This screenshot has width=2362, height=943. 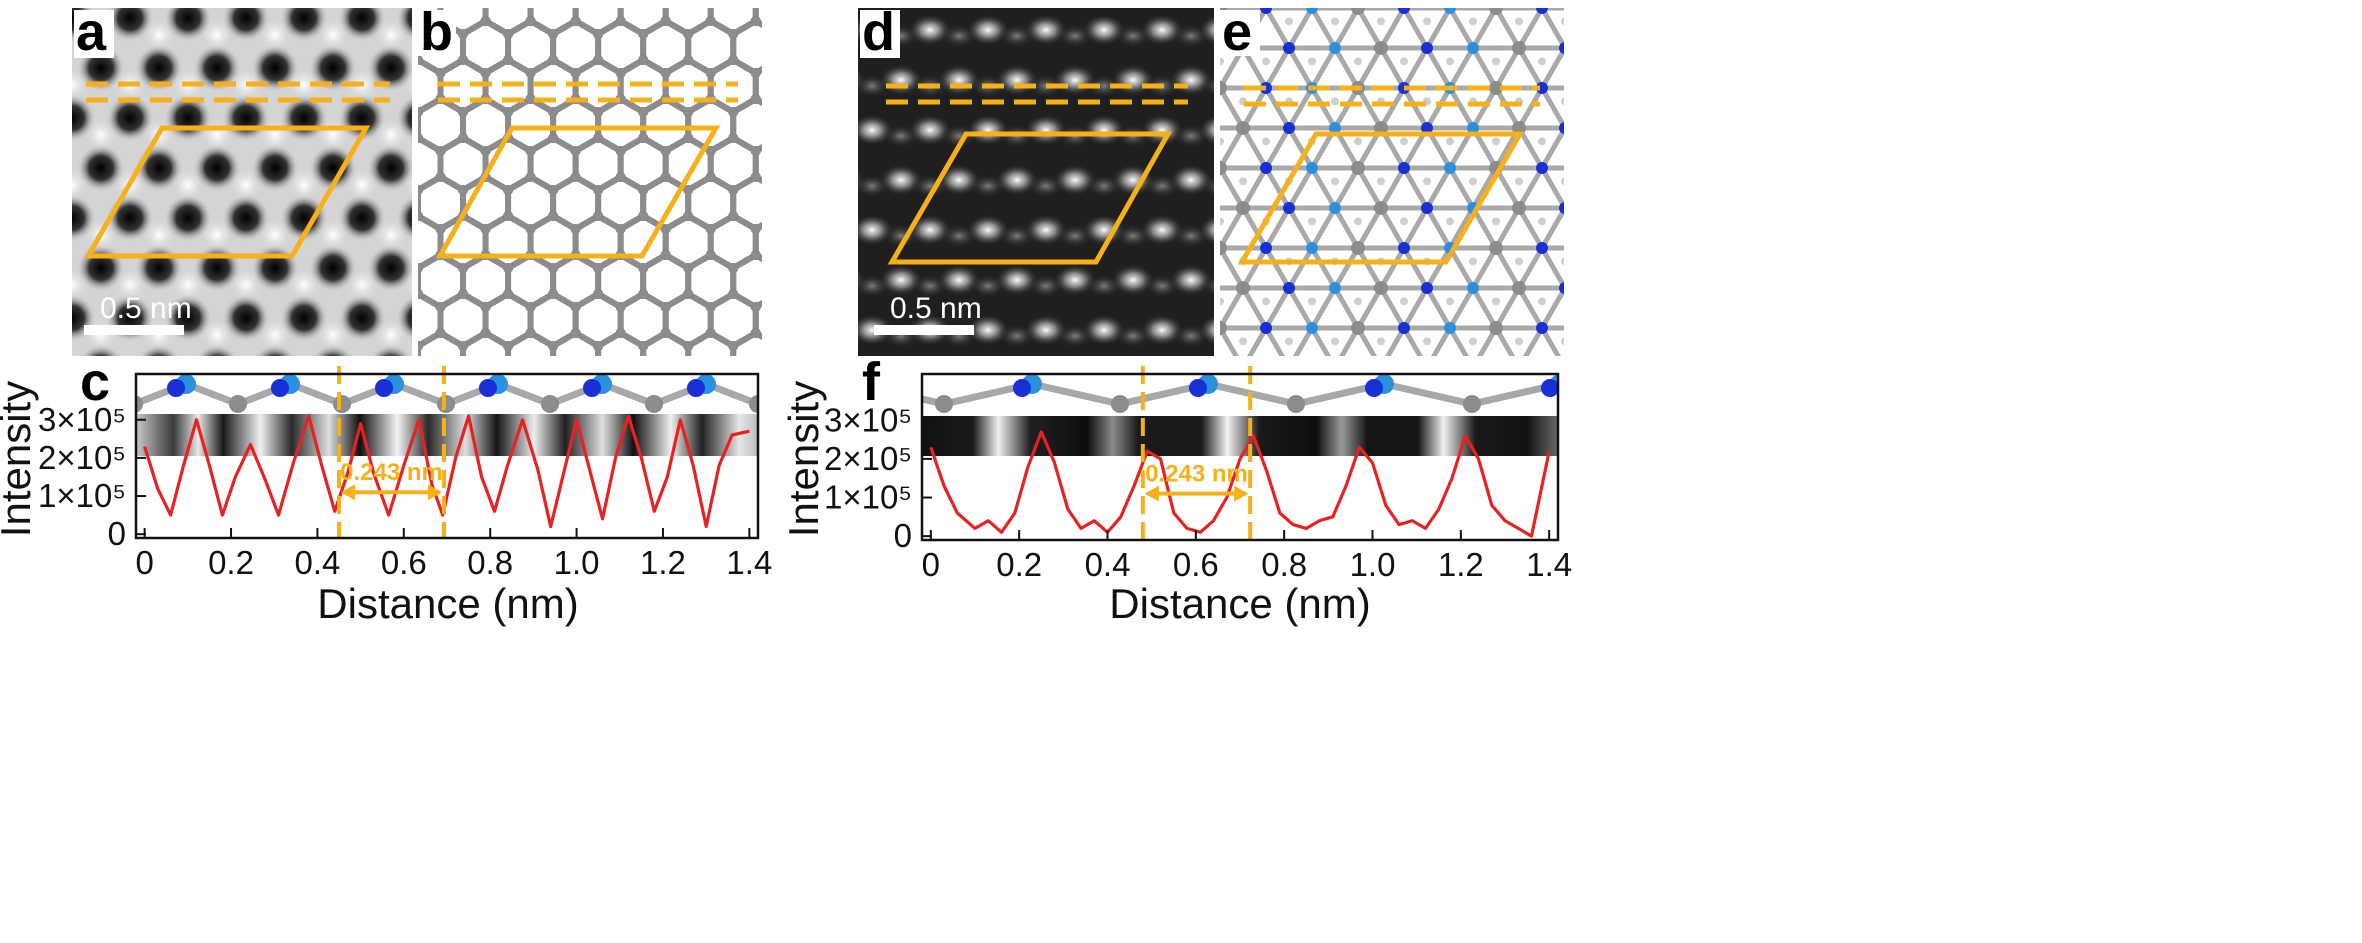 What do you see at coordinates (1240, 436) in the screenshot?
I see `panel-f-intensity-strip` at bounding box center [1240, 436].